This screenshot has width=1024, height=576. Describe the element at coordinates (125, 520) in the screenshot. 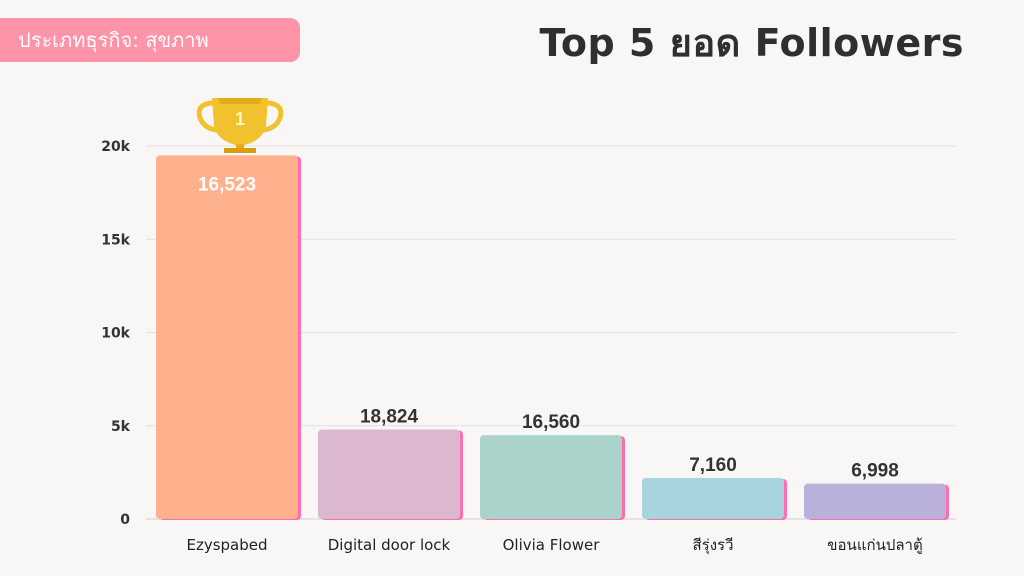

I see `y-tick-label: 0` at that location.